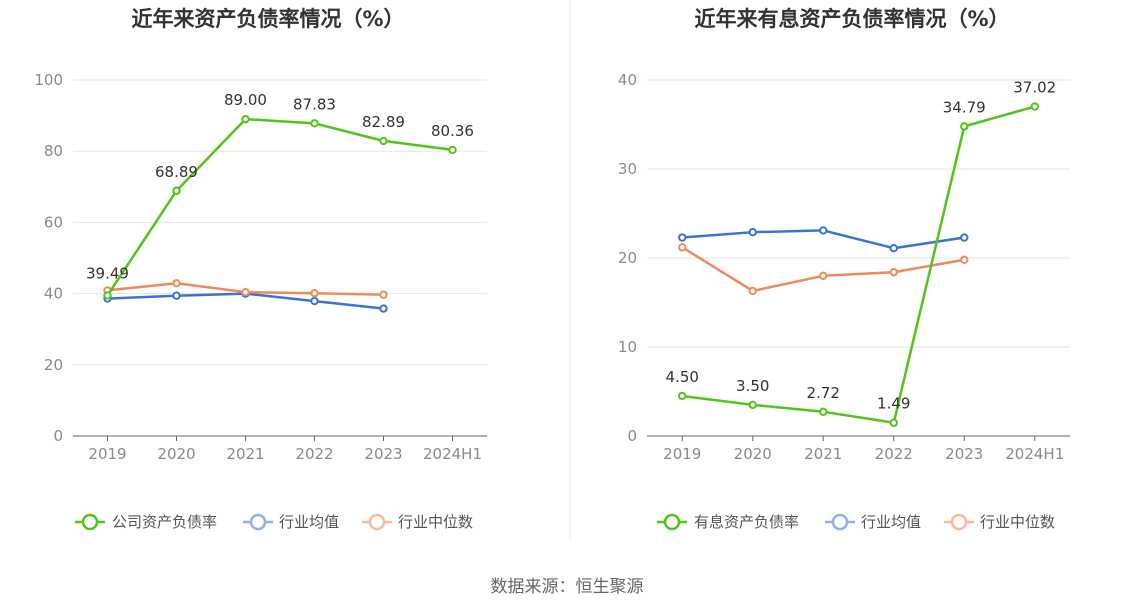 The width and height of the screenshot is (1134, 612). I want to click on data-label: 89.00, so click(245, 100).